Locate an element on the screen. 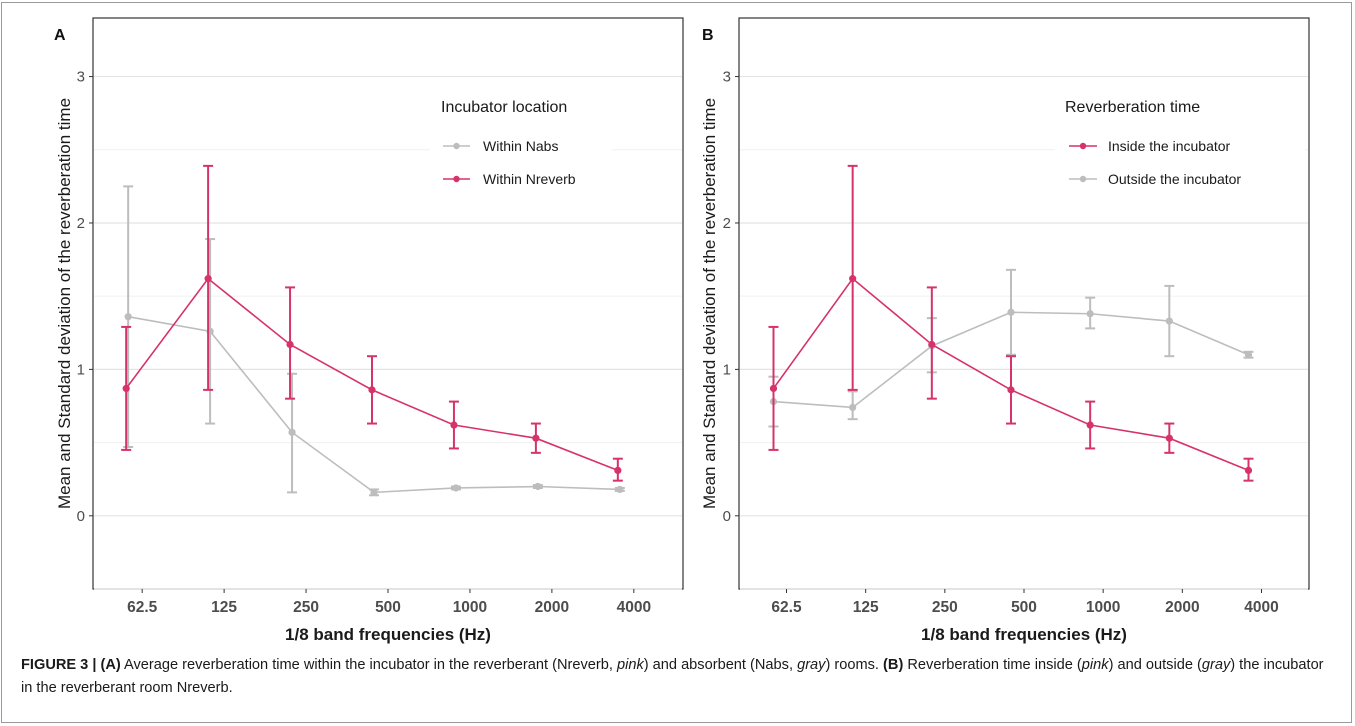 The height and width of the screenshot is (726, 1355). caption-part-b-text-2: ) and outside ( is located at coordinates (1155, 665).